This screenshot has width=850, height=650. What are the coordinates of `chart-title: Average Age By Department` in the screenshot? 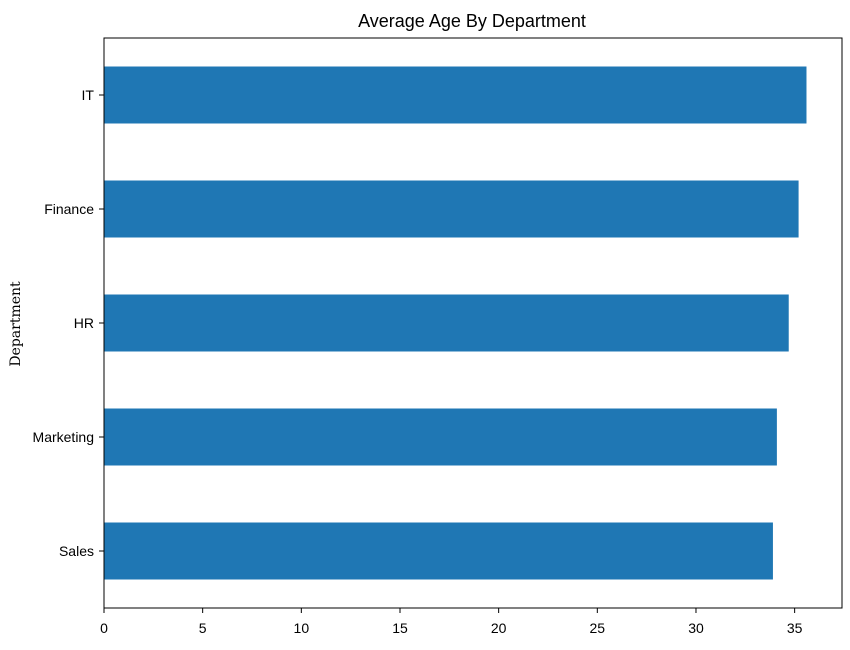 It's located at (472, 21).